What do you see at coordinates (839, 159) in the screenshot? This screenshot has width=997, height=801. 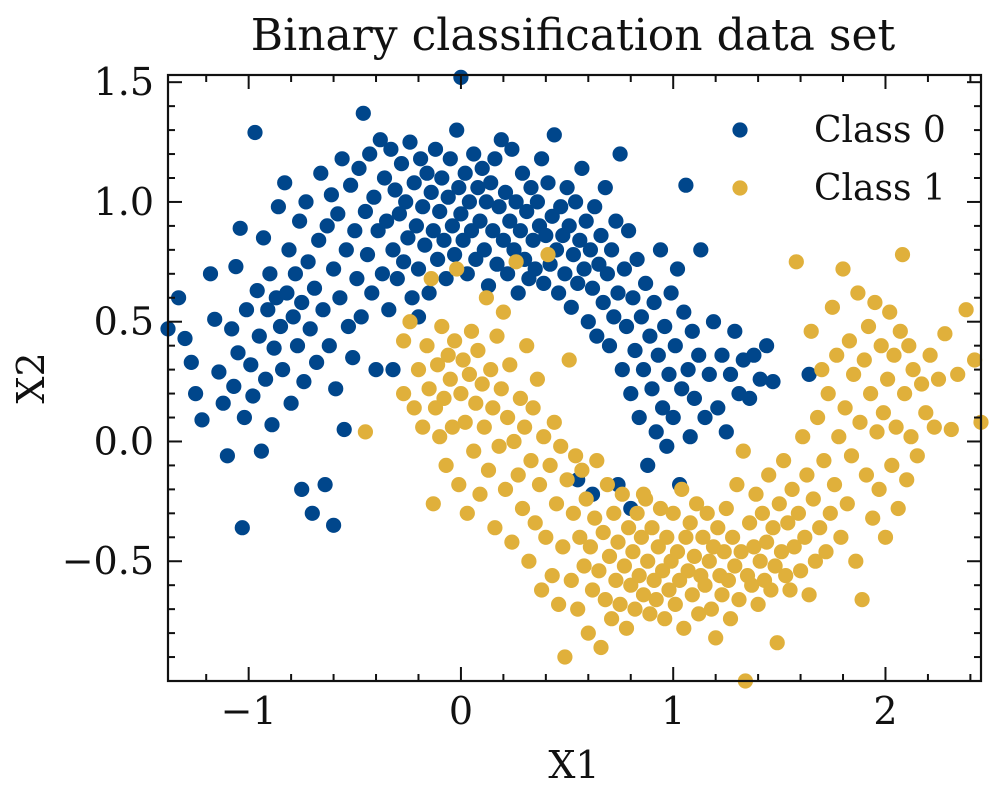 I see `legend: Class 0 Class 1` at bounding box center [839, 159].